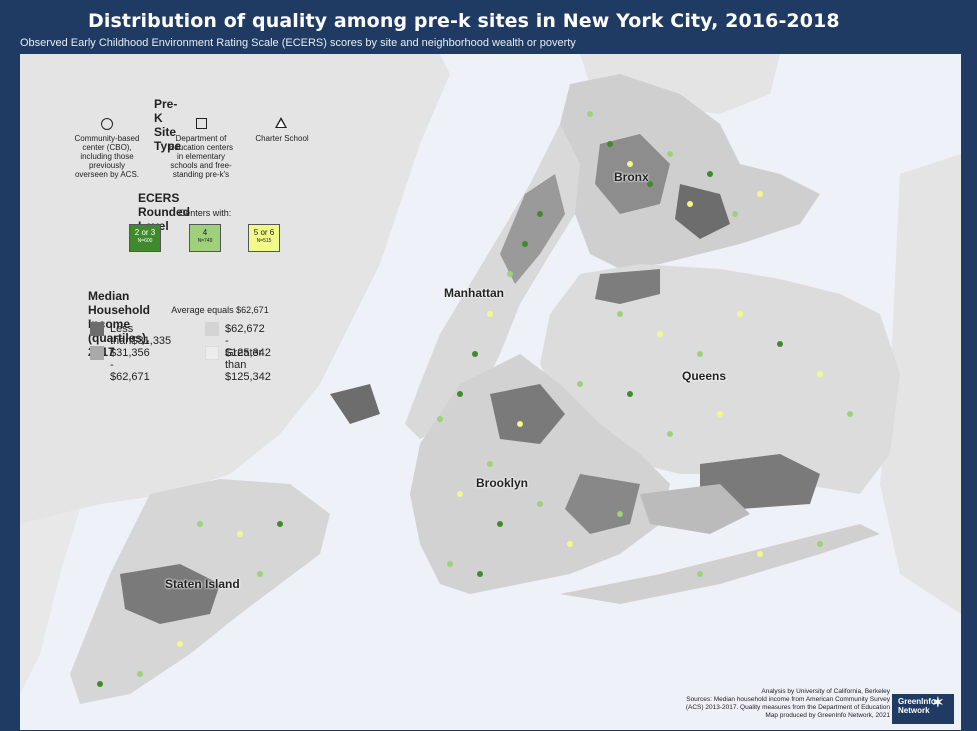 The image size is (977, 731). I want to click on ecers-level-5-6-label: 5 or 6, so click(264, 232).